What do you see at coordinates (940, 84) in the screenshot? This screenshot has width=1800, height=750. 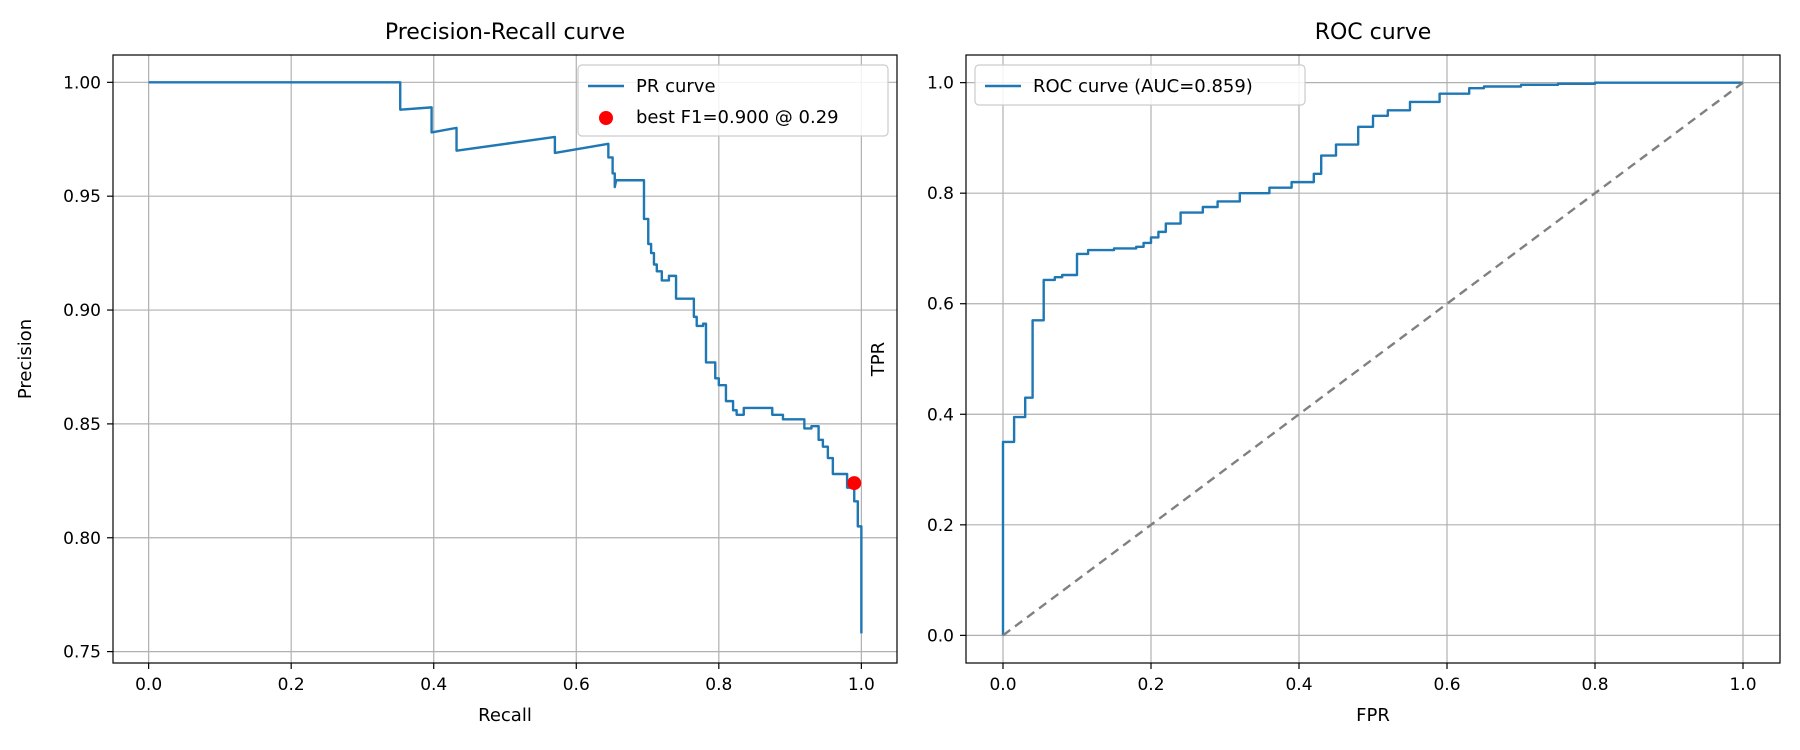 I see `y-tick-label: 1.0` at bounding box center [940, 84].